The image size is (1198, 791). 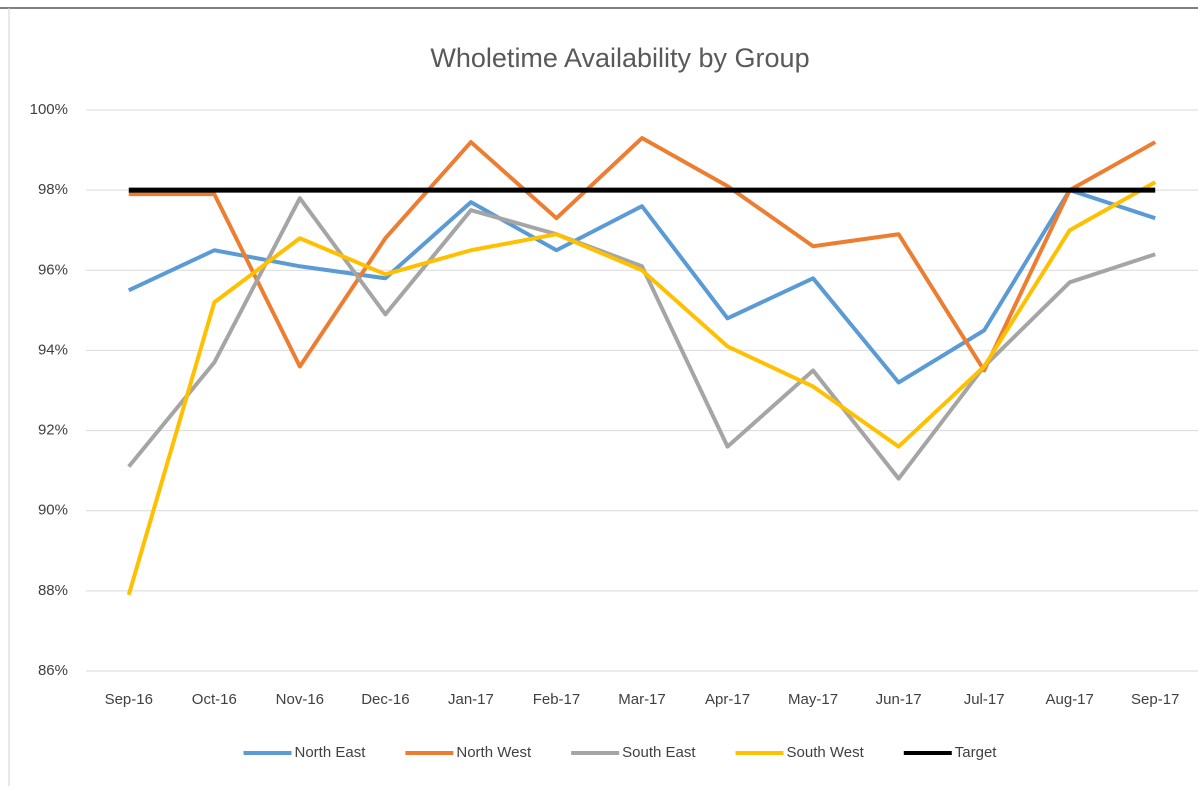 I want to click on x-tick-label: May-17, so click(x=813, y=699).